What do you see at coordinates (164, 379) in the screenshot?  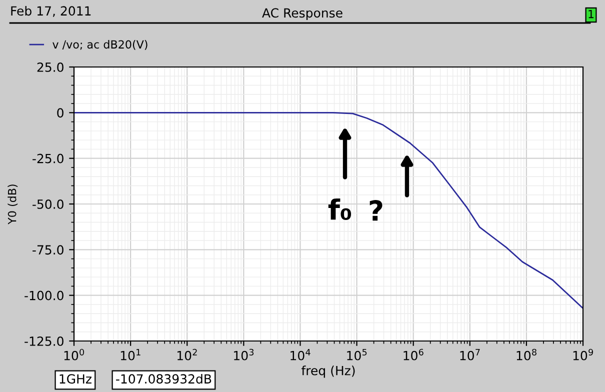 I see `text: -107.083932dB` at bounding box center [164, 379].